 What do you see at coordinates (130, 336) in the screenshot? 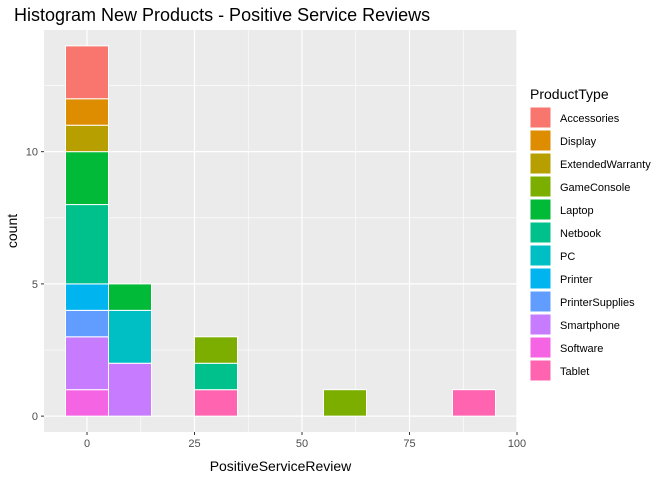
I see `bar-segment-pc` at bounding box center [130, 336].